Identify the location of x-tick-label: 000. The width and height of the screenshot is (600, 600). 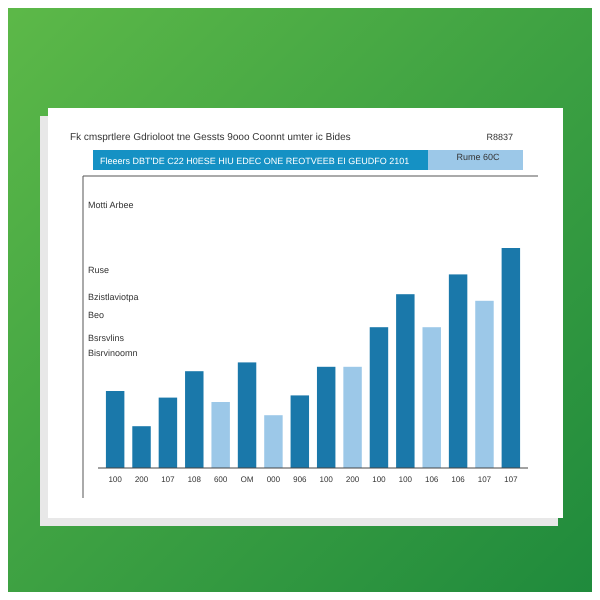
(273, 479).